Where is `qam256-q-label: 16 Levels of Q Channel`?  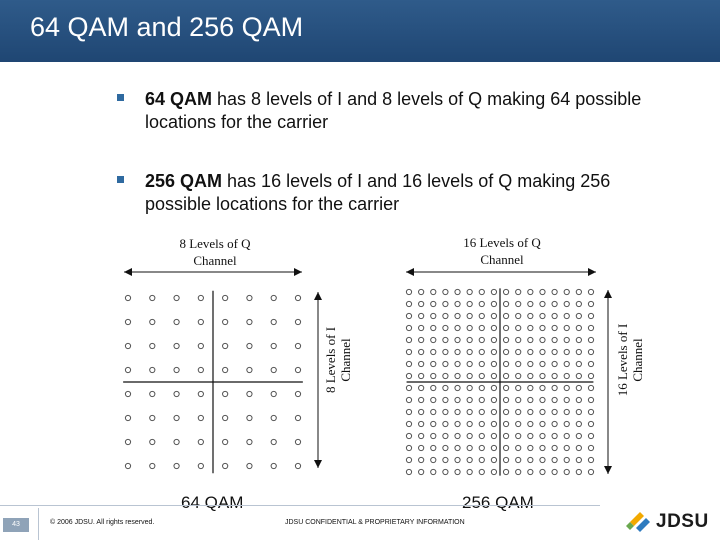
qam256-q-label: 16 Levels of Q Channel is located at coordinates (502, 251).